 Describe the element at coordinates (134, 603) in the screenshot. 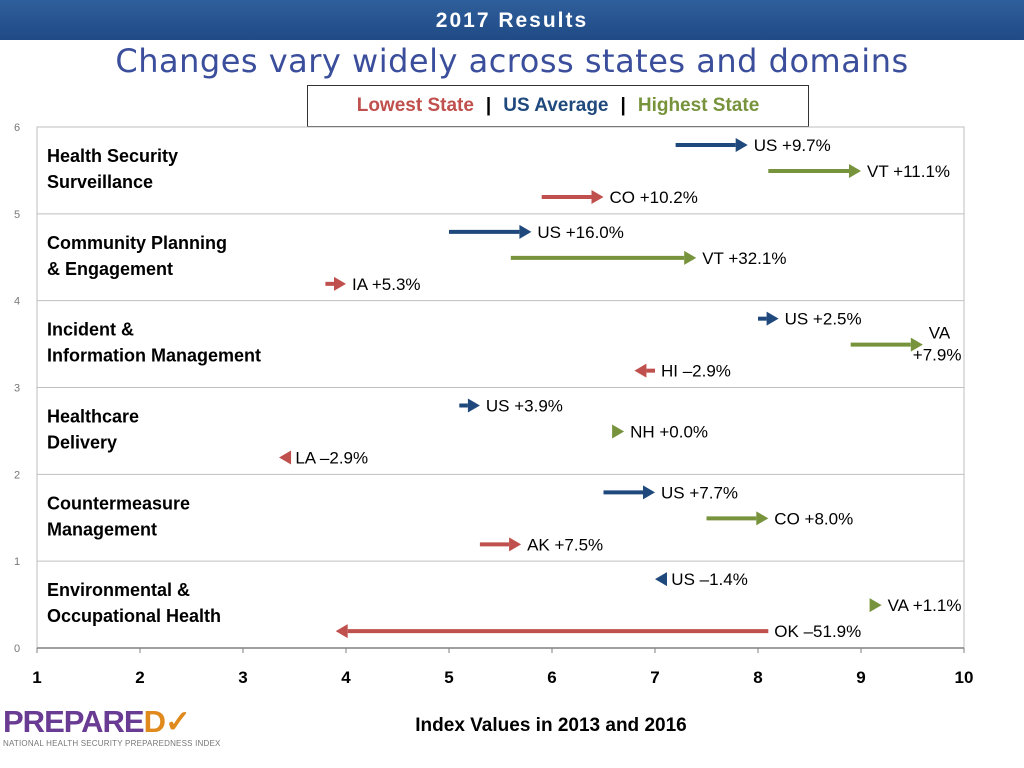

I see `domain-name: Environmental & Occupational Health` at that location.